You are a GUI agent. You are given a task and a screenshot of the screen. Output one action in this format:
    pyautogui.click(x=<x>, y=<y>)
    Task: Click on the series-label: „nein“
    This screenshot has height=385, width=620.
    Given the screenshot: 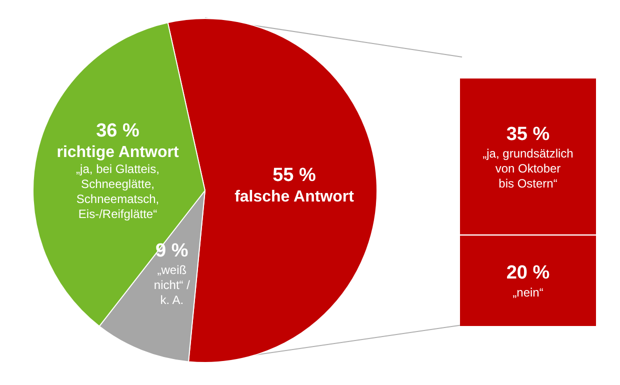 What is the action you would take?
    pyautogui.click(x=528, y=292)
    